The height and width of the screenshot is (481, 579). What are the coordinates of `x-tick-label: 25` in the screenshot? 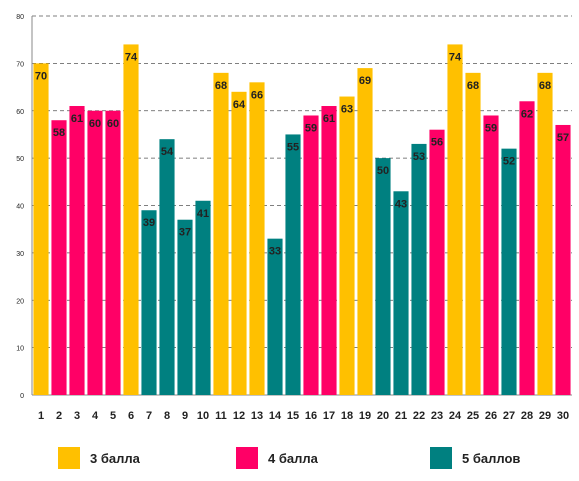 It's located at (473, 416).